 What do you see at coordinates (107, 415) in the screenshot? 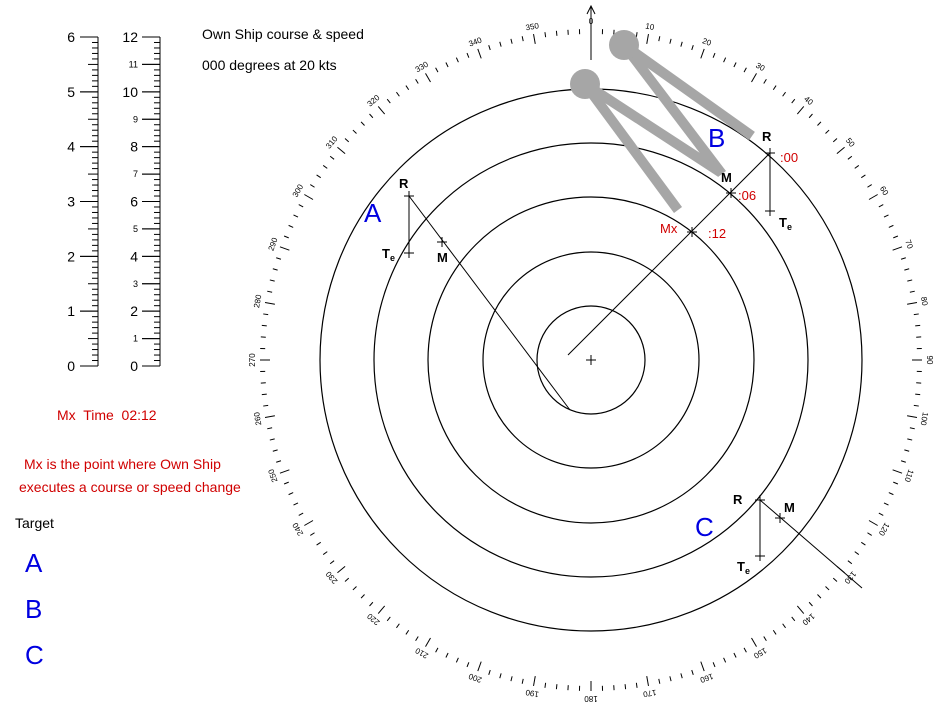
I see `mx-time: Mx Time 02:12` at bounding box center [107, 415].